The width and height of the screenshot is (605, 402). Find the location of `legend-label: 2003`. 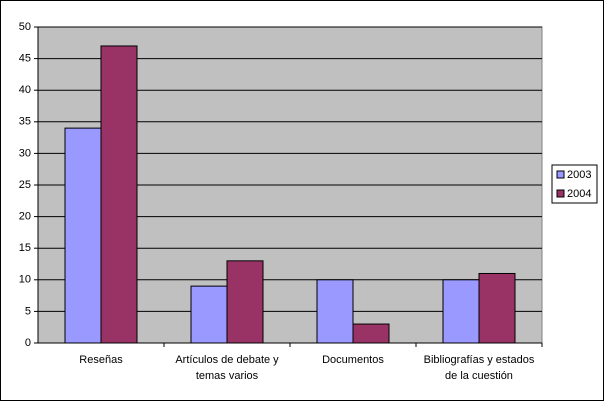

legend-label: 2003 is located at coordinates (579, 175).